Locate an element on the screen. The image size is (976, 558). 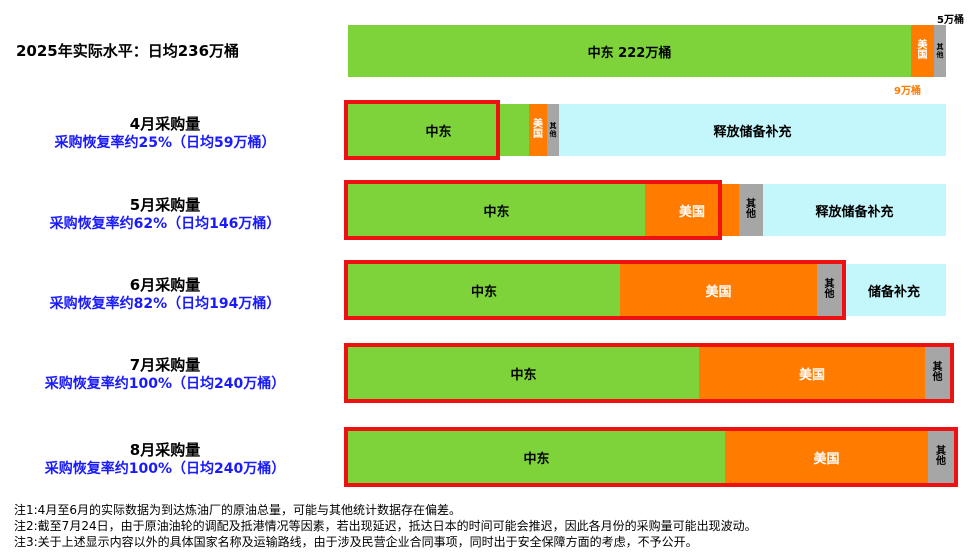
row-title-baseline: 2025年实际水平：日均236万桶 is located at coordinates (128, 51).